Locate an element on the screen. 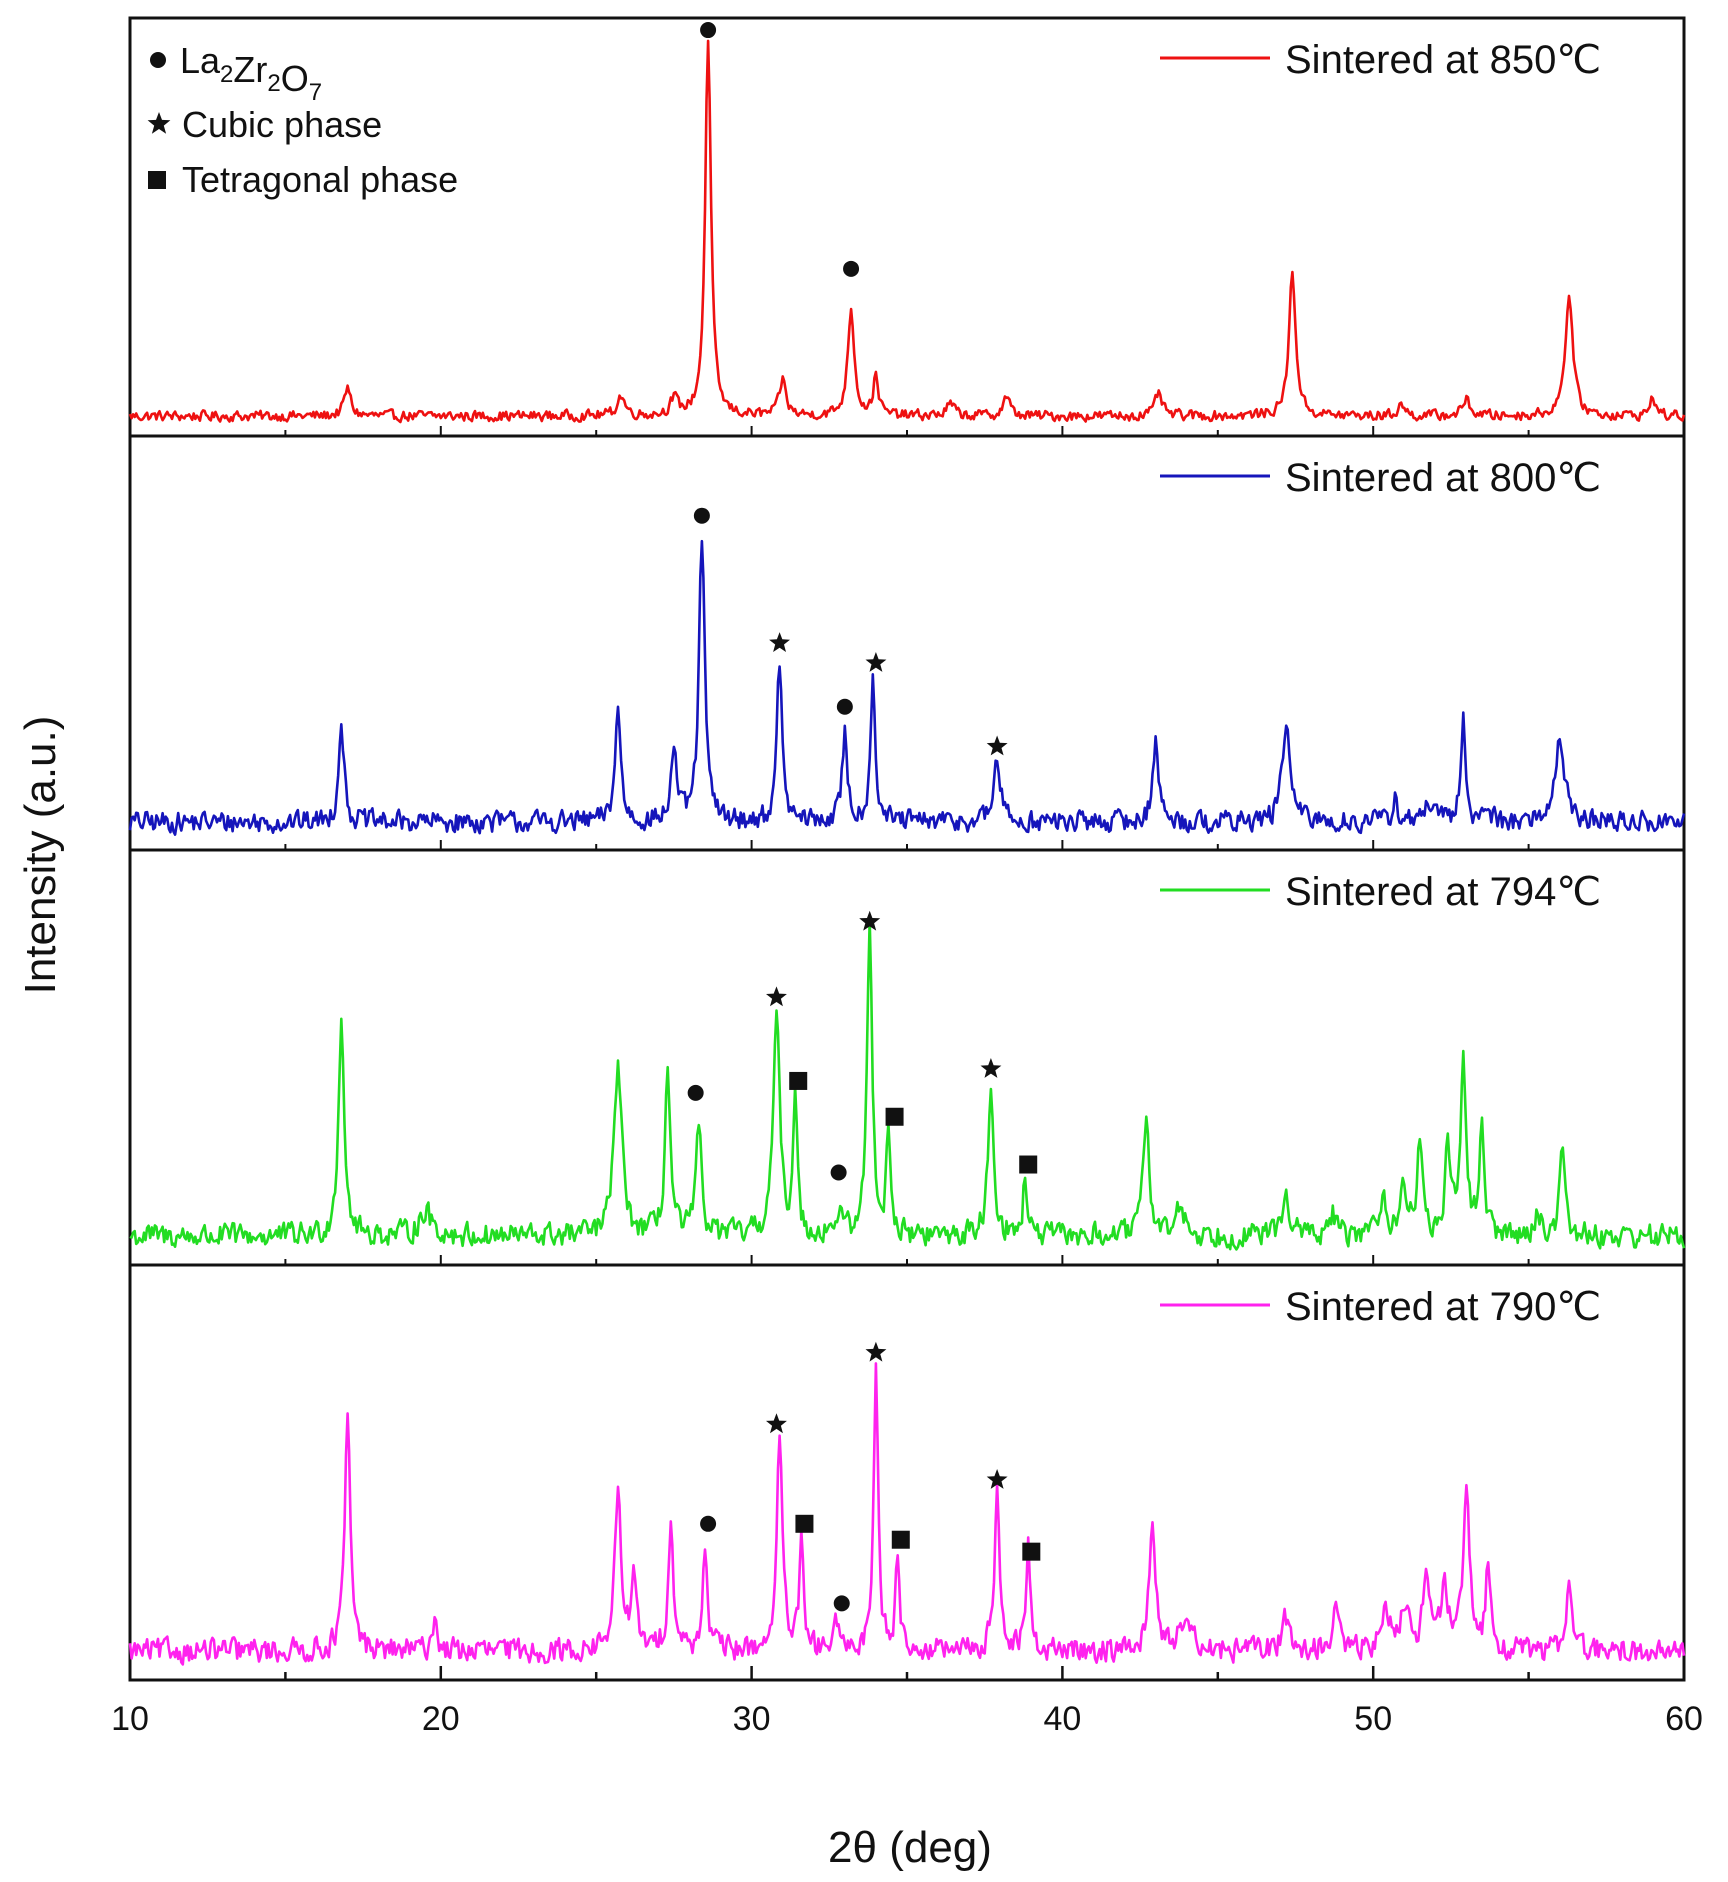  marker-legend: La2Zr2O7 Cubic phase Tetragonal phase is located at coordinates (302, 120).